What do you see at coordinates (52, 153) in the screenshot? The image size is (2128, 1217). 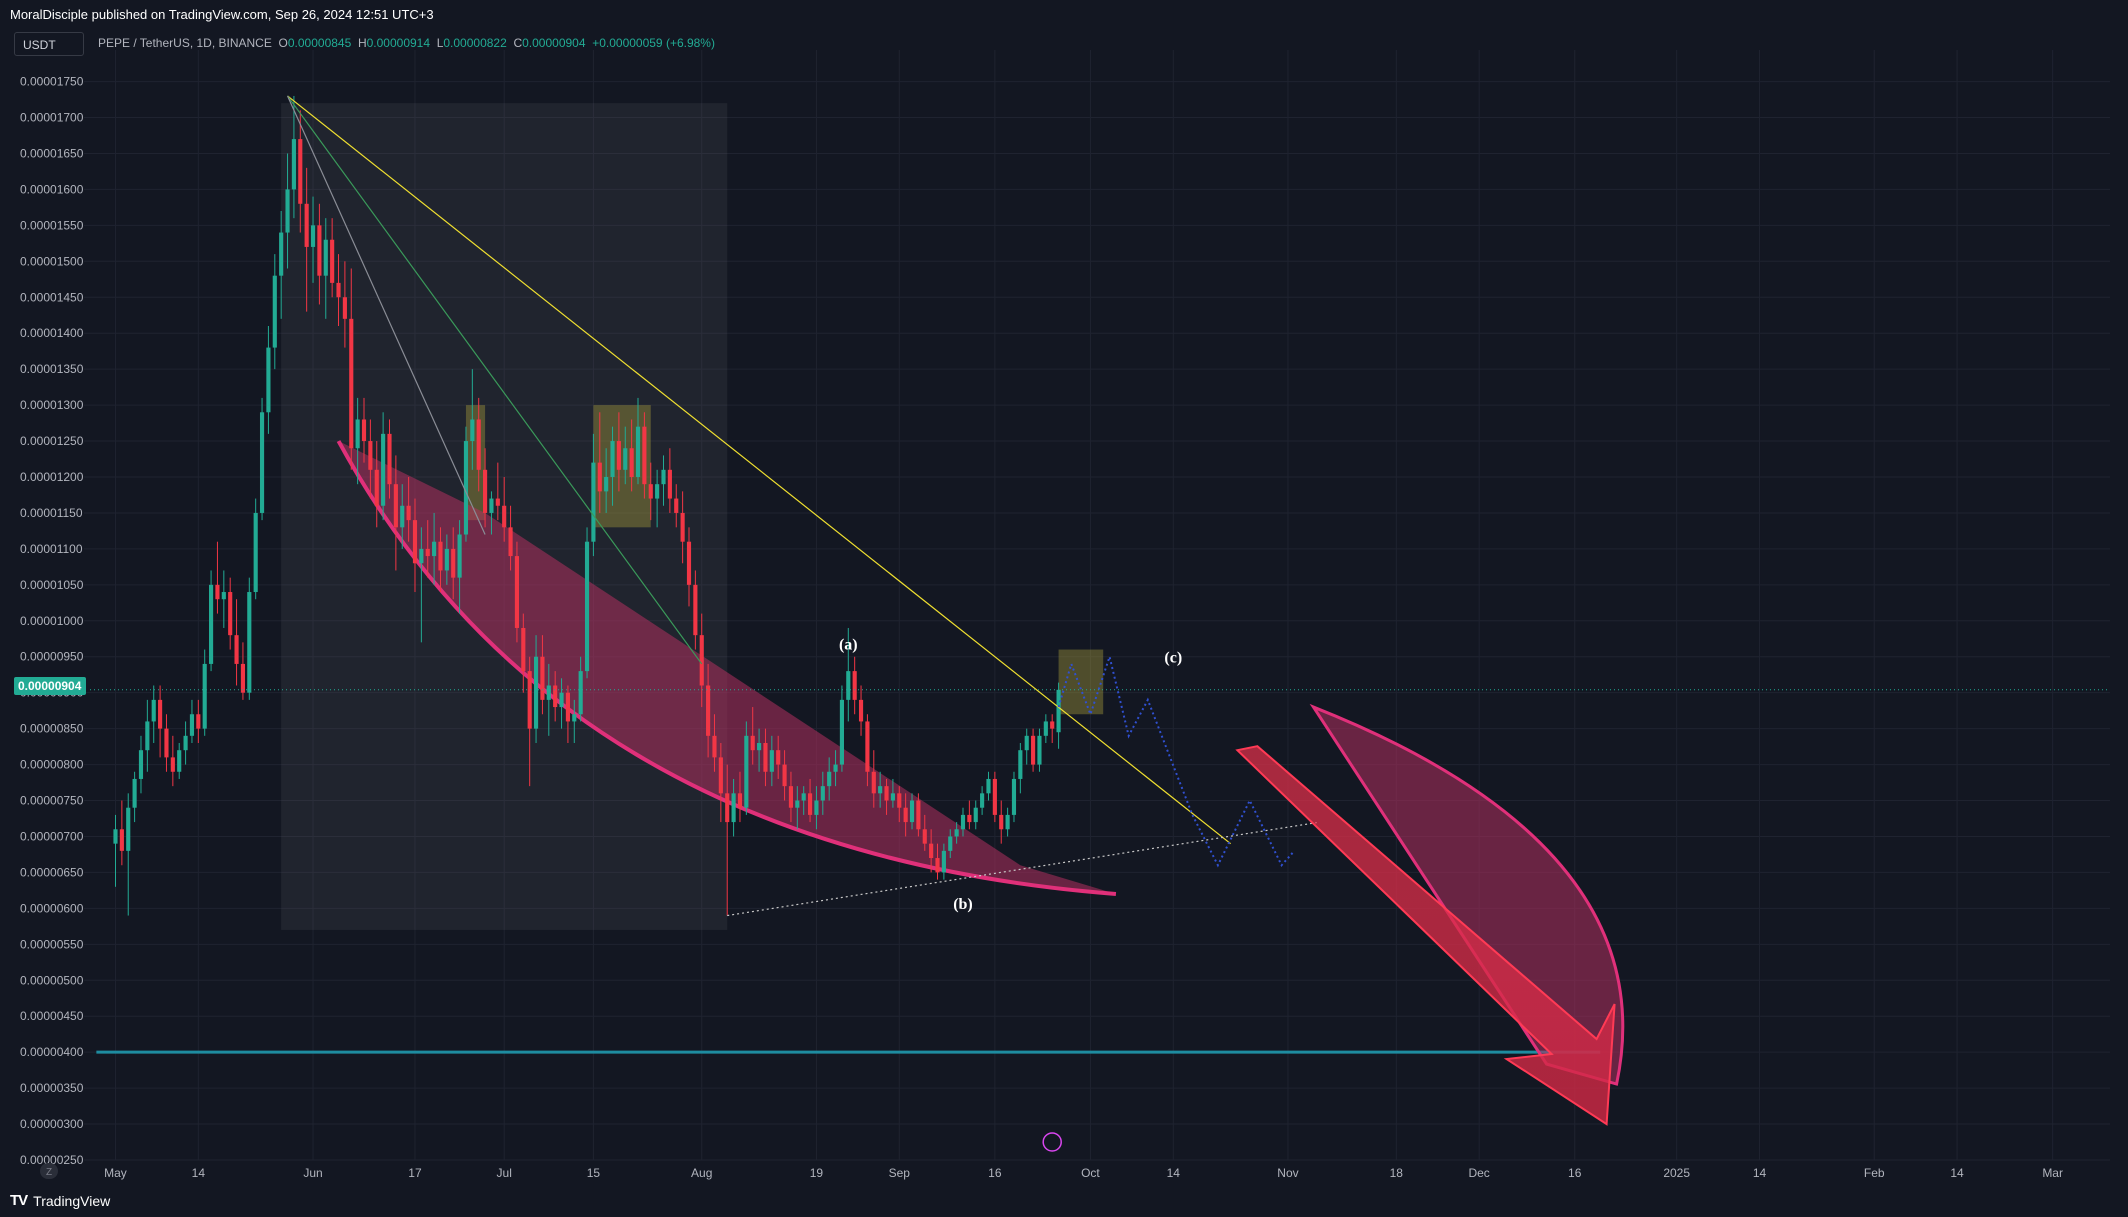 I see `price-tick-label: 0.00001650` at bounding box center [52, 153].